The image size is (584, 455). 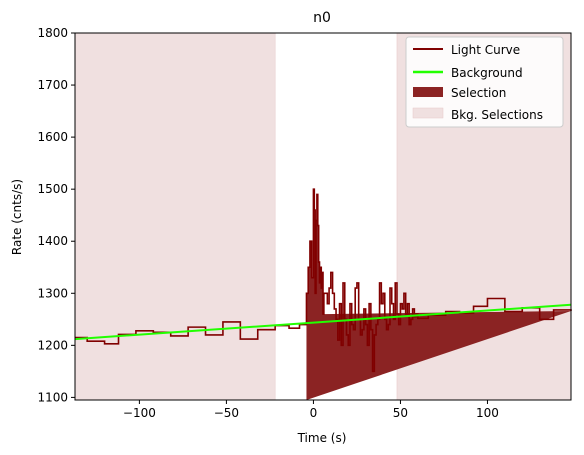 I want to click on y-tick-label: 1700, so click(x=52, y=85).